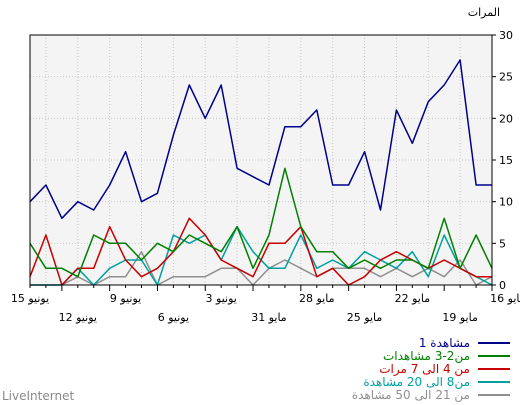 The image size is (520, 405). I want to click on x-tick-label: 15 يونيو, so click(30, 298).